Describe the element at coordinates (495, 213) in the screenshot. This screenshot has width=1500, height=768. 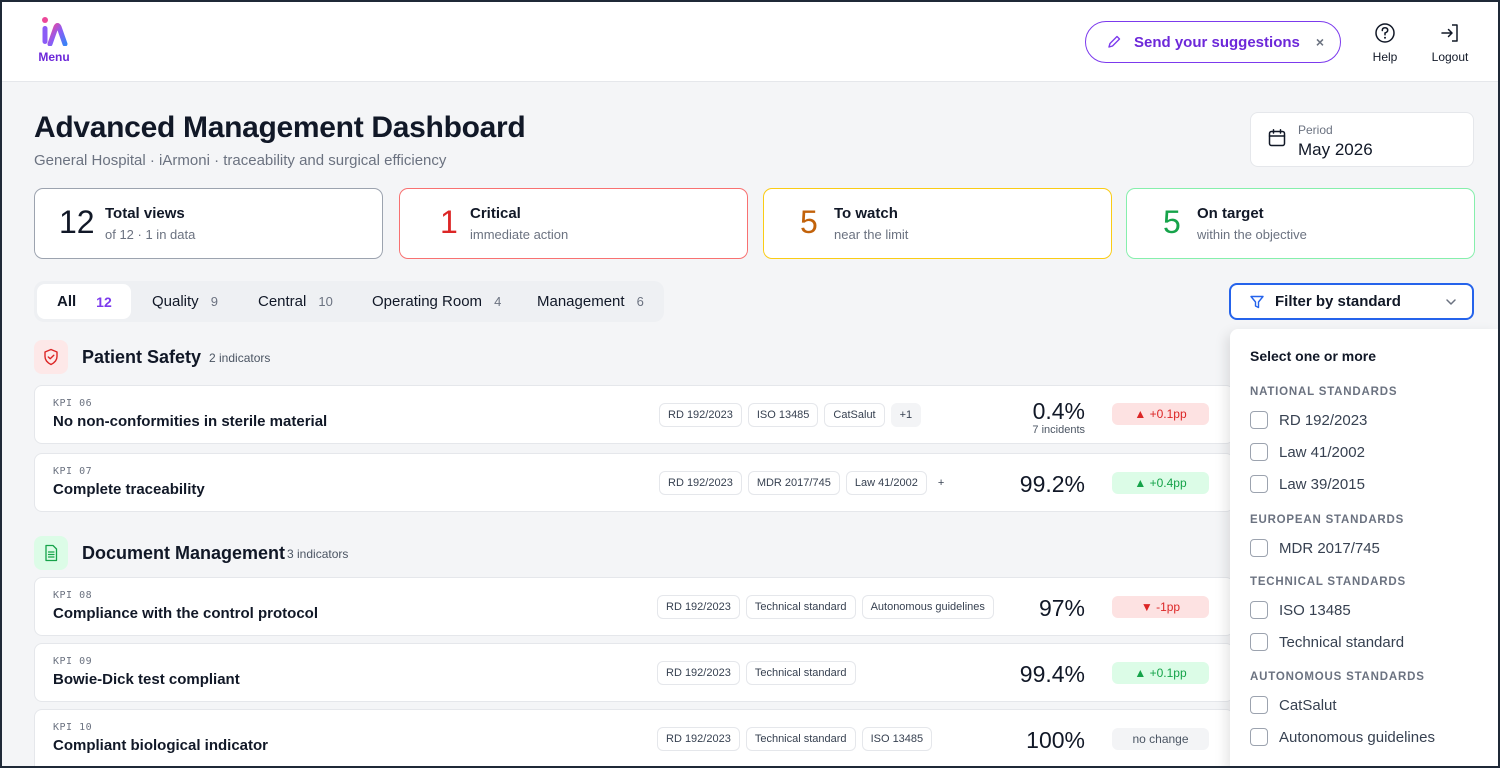
I see `summary-label: Critical` at that location.